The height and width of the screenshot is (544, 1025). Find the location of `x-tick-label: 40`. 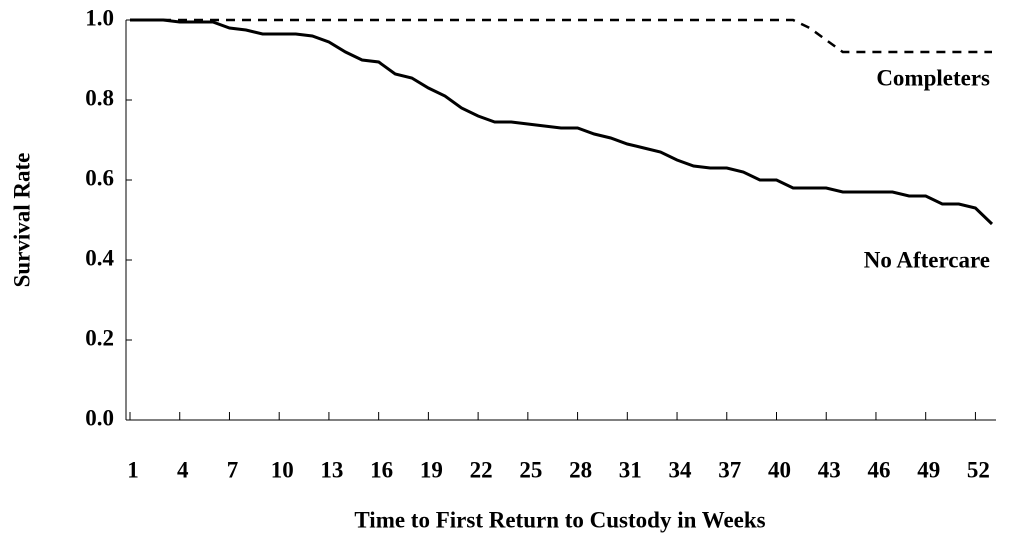

x-tick-label: 40 is located at coordinates (779, 469).